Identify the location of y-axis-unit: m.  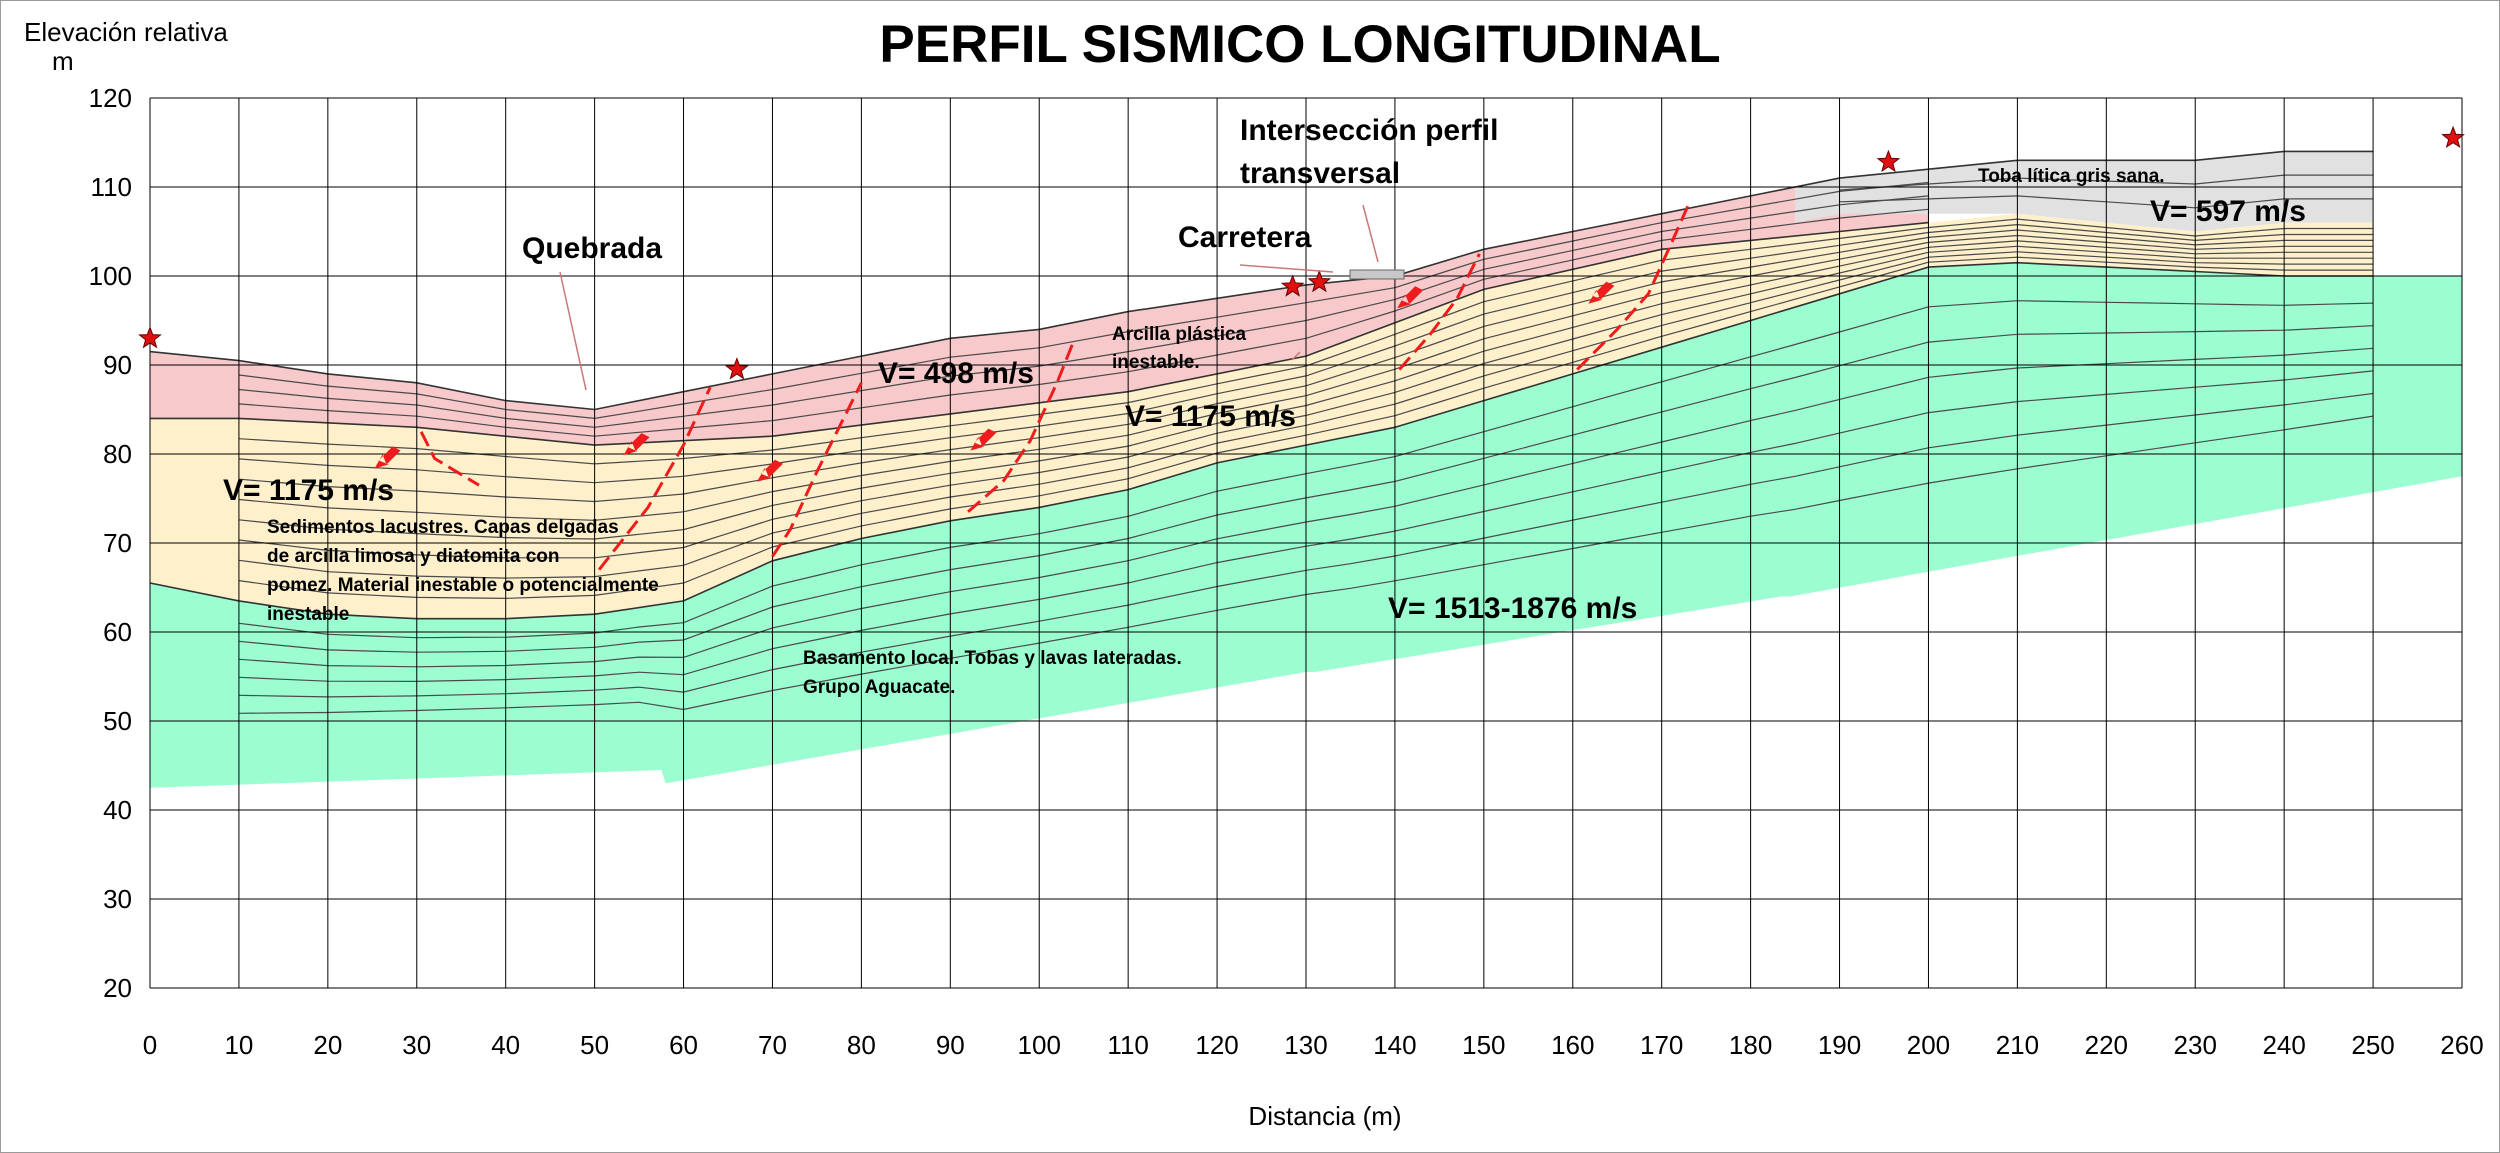
(63, 61).